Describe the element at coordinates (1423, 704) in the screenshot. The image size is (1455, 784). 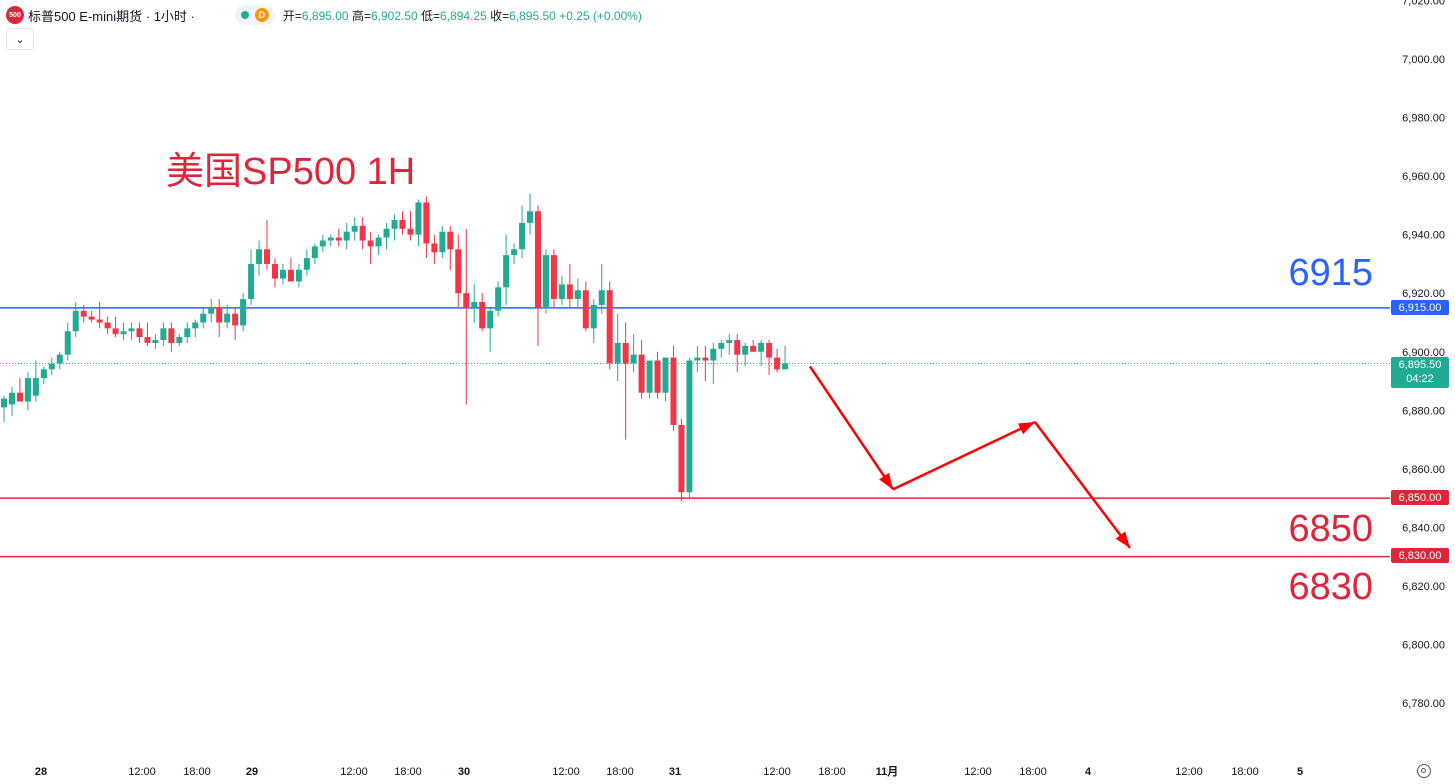
I see `price-axis-tick: 6,780.00` at that location.